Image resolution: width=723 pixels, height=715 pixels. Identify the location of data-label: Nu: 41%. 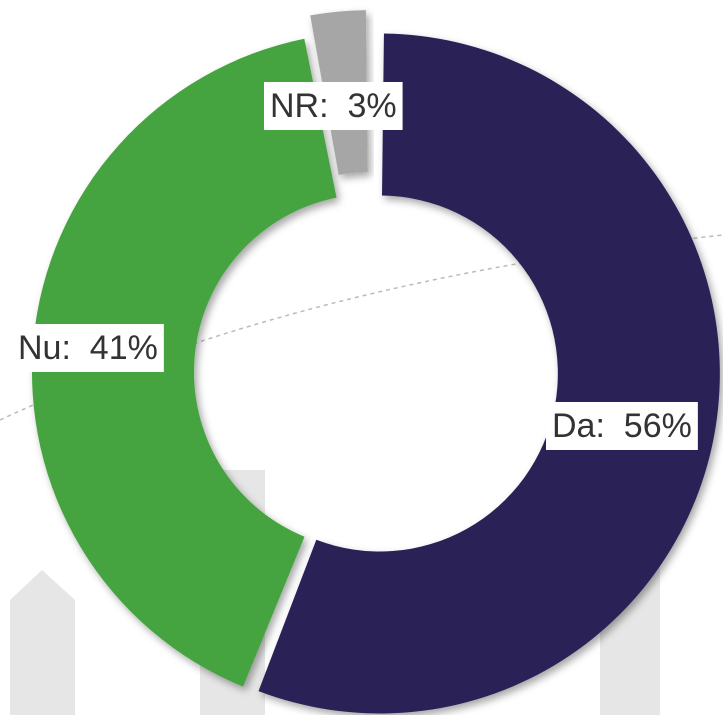
(88, 348).